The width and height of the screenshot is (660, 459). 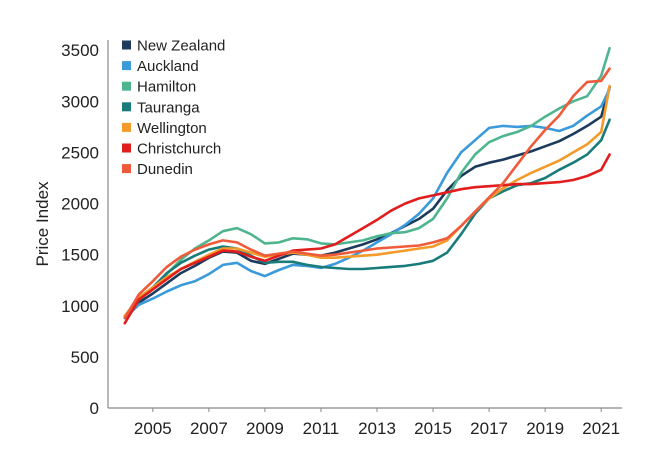 I want to click on y-tick-label: 500, so click(x=85, y=357).